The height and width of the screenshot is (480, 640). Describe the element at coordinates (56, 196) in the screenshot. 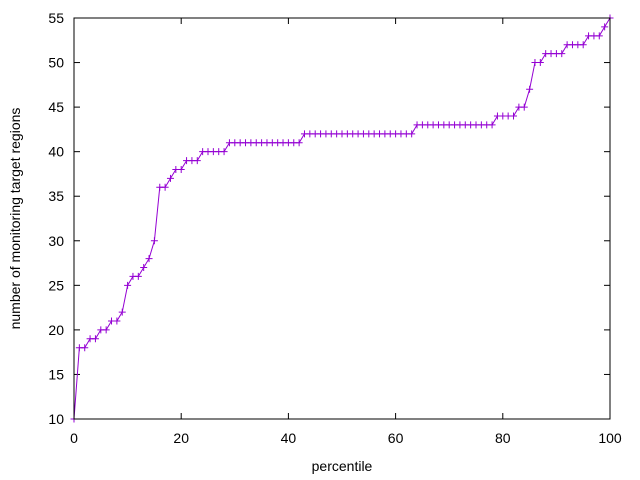

I see `y-tick-label: 35` at that location.